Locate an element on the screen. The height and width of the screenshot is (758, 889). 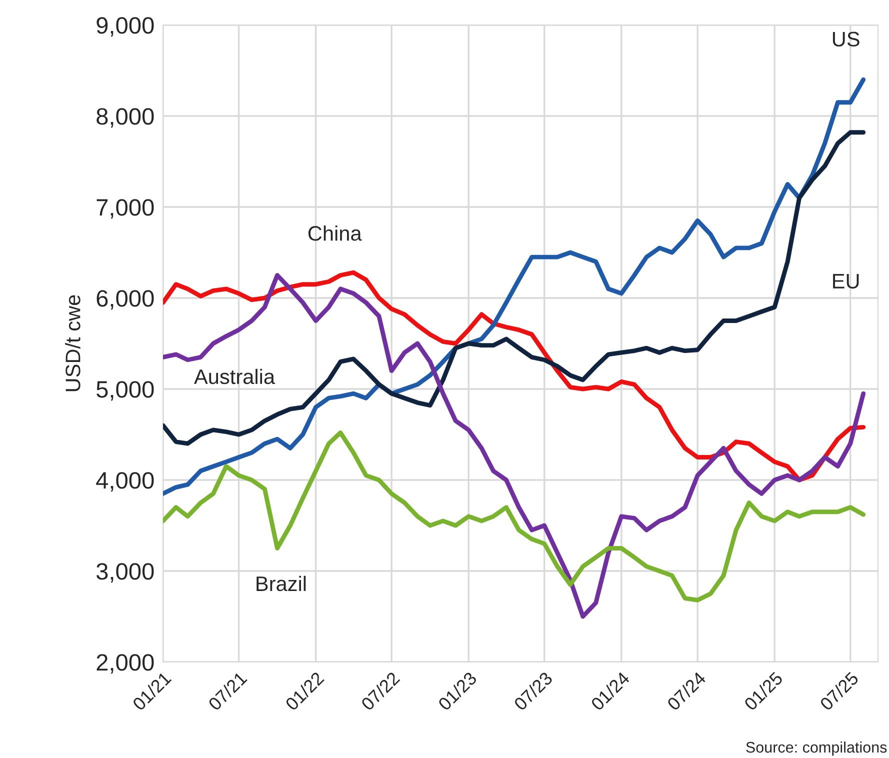
series-label: Brazil is located at coordinates (281, 584).